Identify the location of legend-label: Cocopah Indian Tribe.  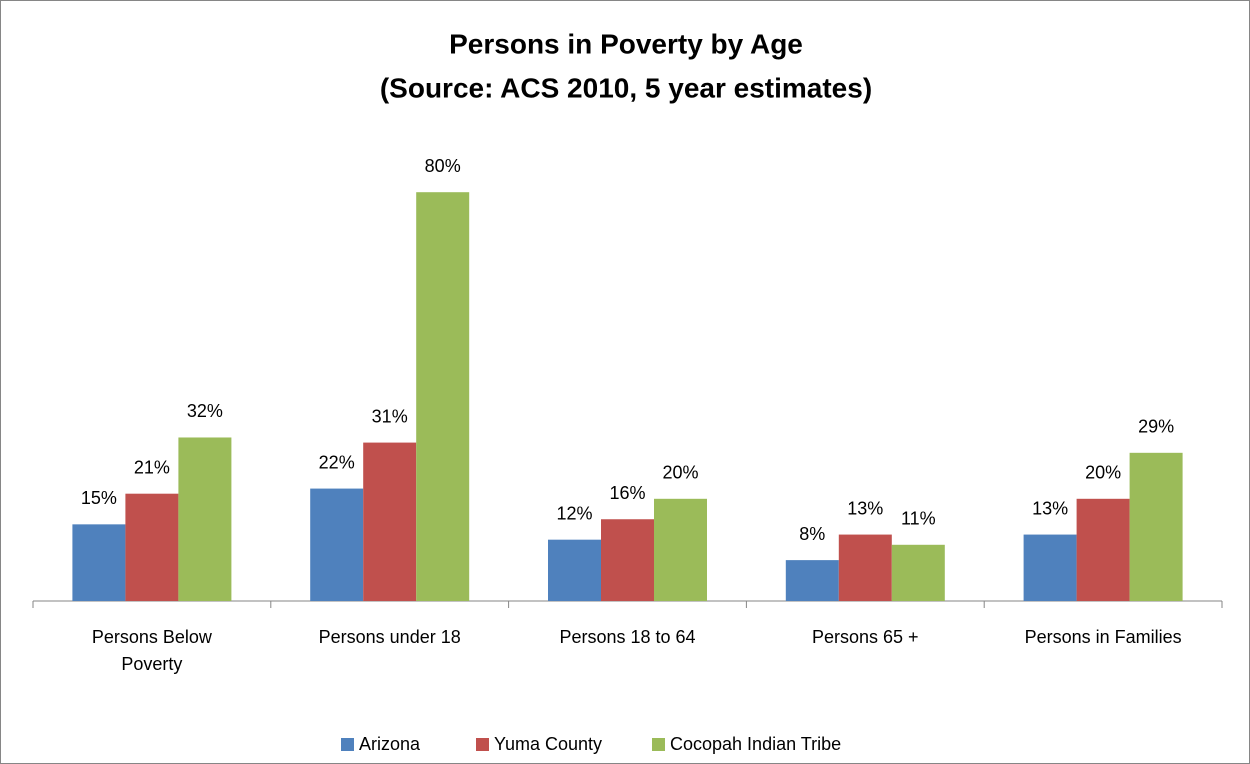
(755, 744).